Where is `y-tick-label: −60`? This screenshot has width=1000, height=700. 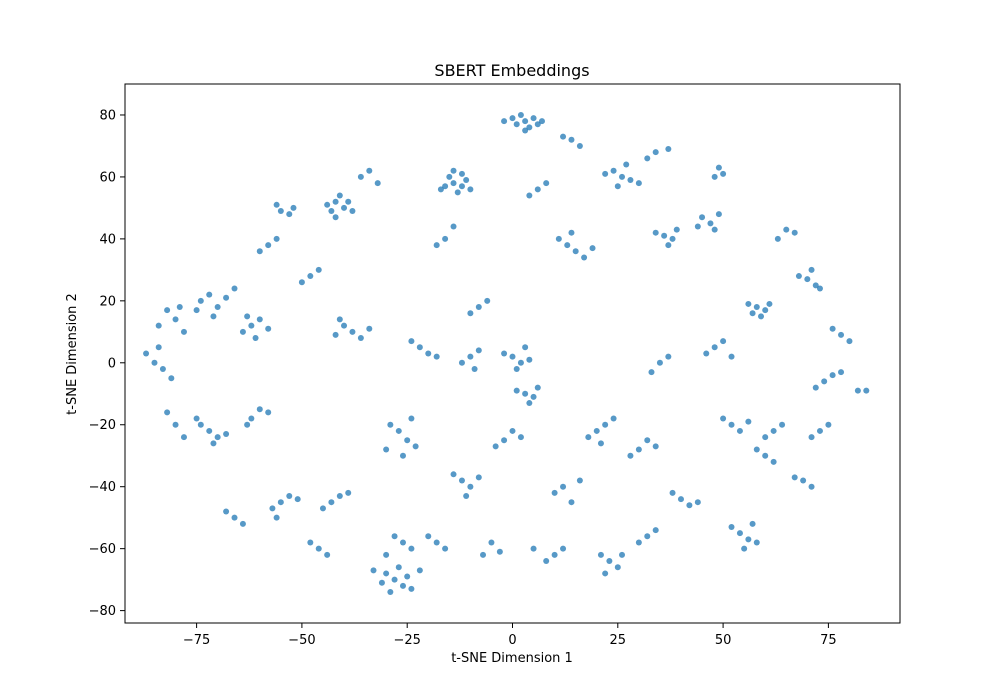
y-tick-label: −60 is located at coordinates (102, 549).